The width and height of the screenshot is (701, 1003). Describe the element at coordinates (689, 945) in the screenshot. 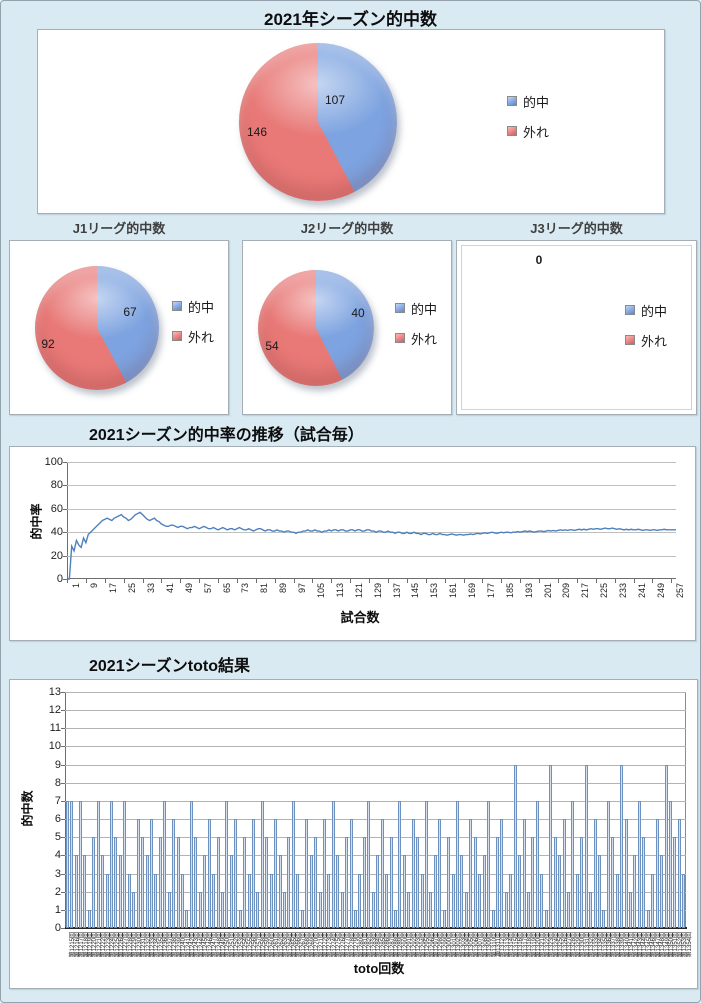

I see `x-tick-label: 第1354回` at that location.